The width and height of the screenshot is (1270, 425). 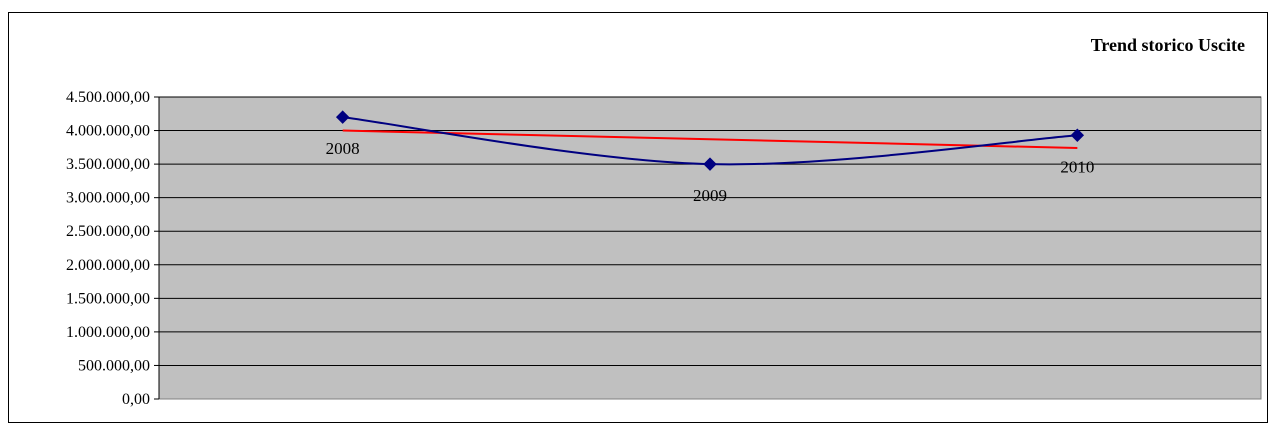 What do you see at coordinates (108, 298) in the screenshot?
I see `y-tick-label: 1.500.000,00` at bounding box center [108, 298].